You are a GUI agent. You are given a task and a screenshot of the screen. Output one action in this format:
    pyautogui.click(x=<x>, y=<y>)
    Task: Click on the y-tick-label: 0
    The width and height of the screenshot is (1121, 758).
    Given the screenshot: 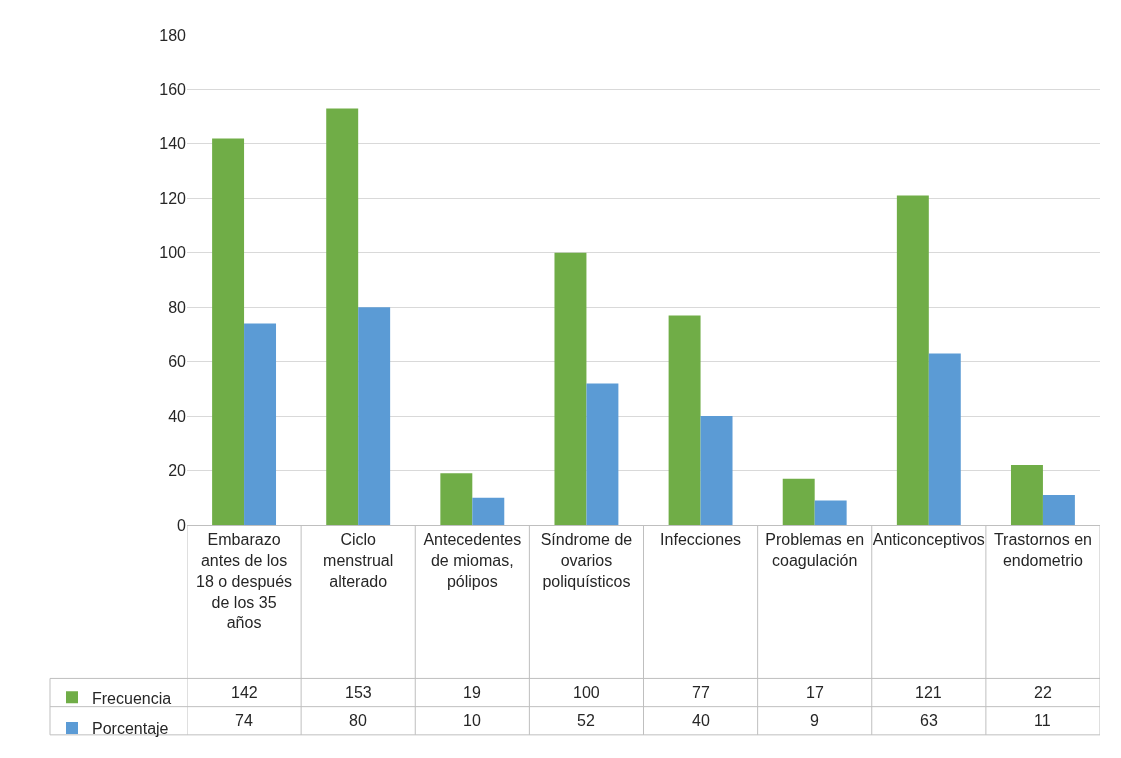 What is the action you would take?
    pyautogui.click(x=182, y=525)
    